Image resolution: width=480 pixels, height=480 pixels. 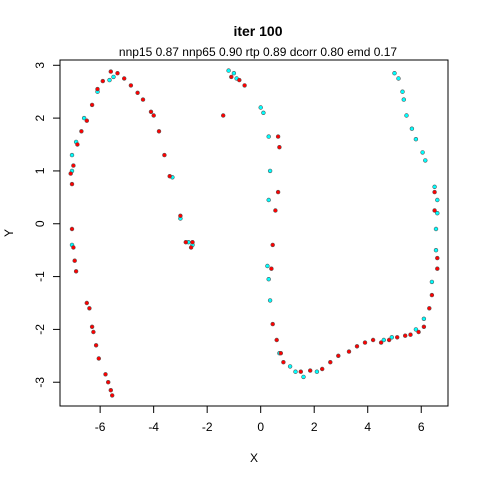 I want to click on x-tick-label: -4, so click(x=153, y=427).